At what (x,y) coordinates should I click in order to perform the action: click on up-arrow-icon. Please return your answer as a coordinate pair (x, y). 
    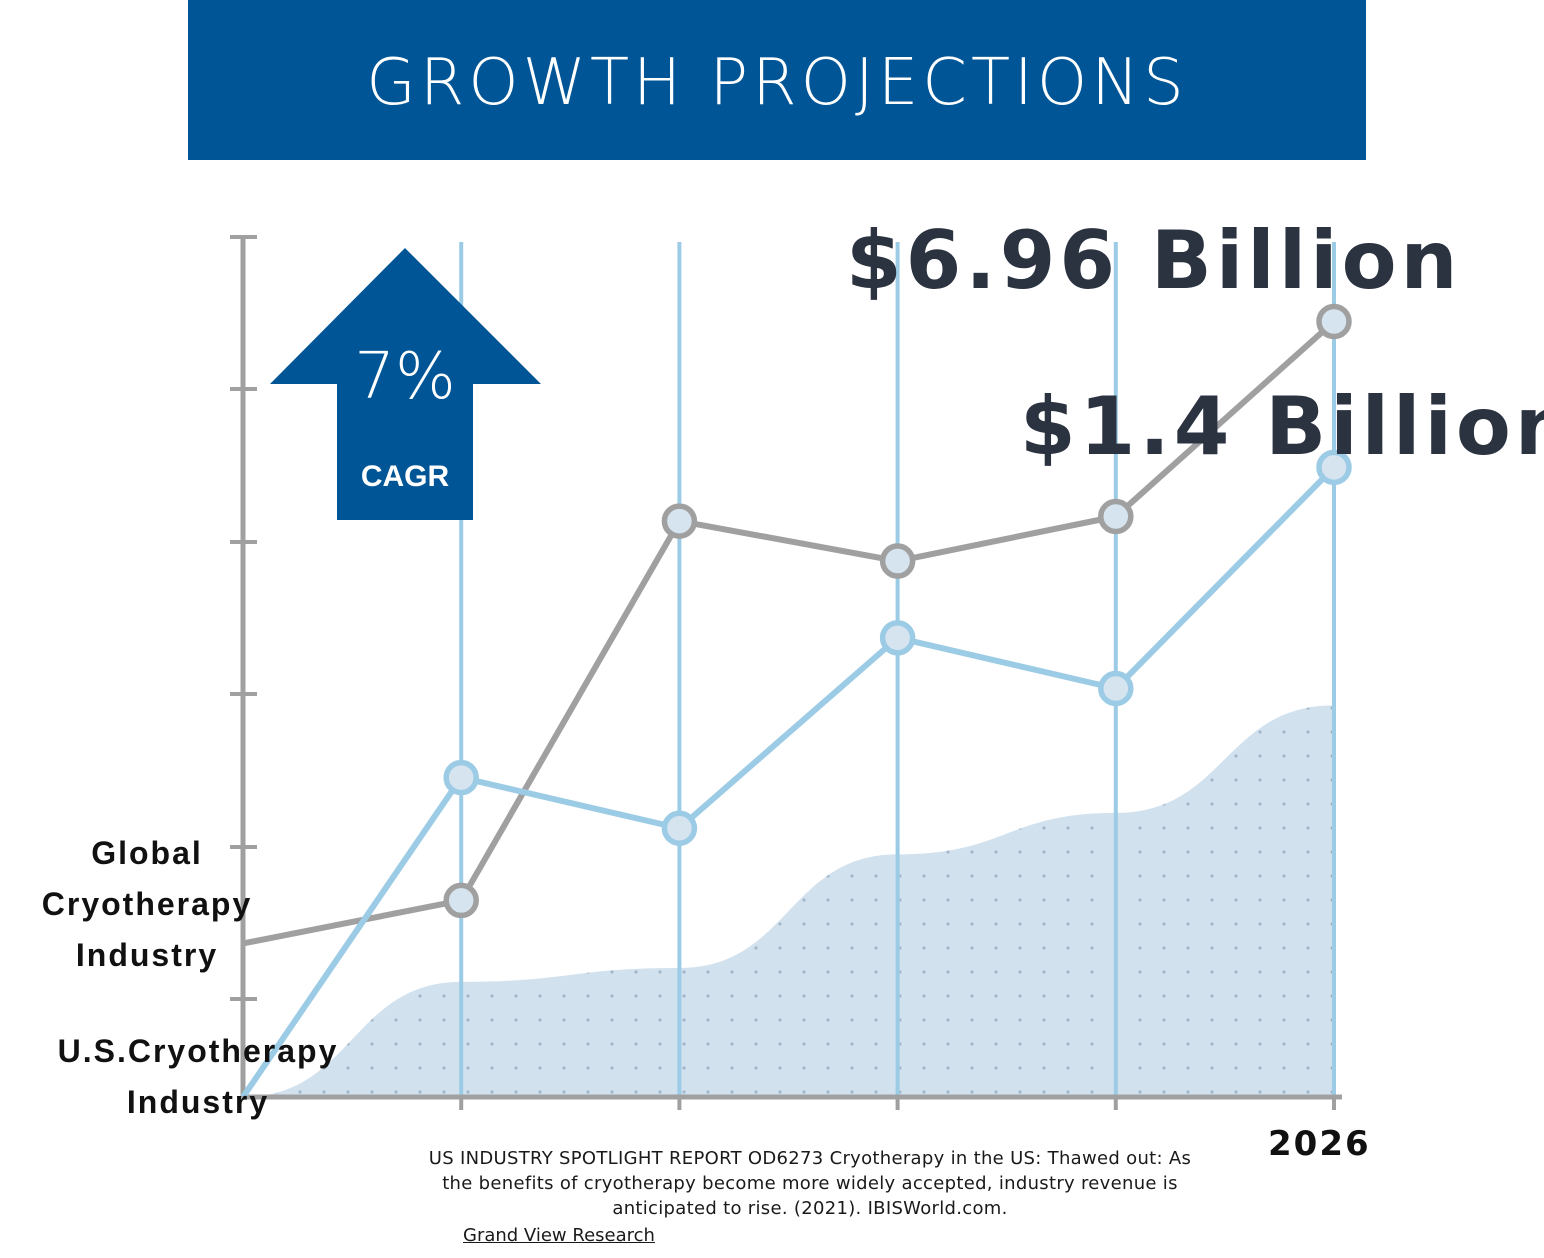
    Looking at the image, I should click on (405, 384).